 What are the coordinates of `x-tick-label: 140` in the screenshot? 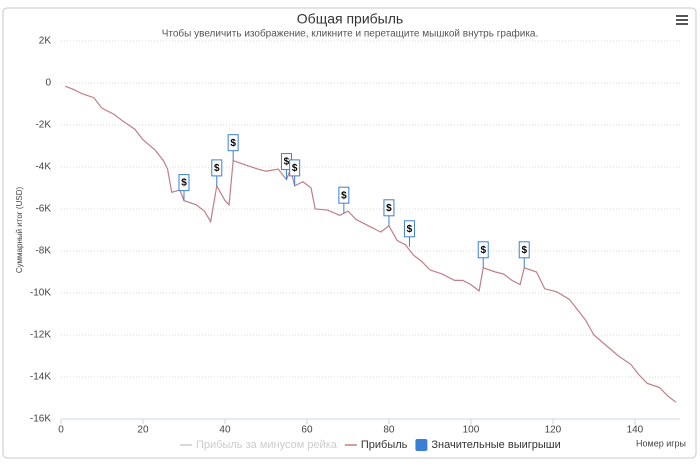 It's located at (635, 430).